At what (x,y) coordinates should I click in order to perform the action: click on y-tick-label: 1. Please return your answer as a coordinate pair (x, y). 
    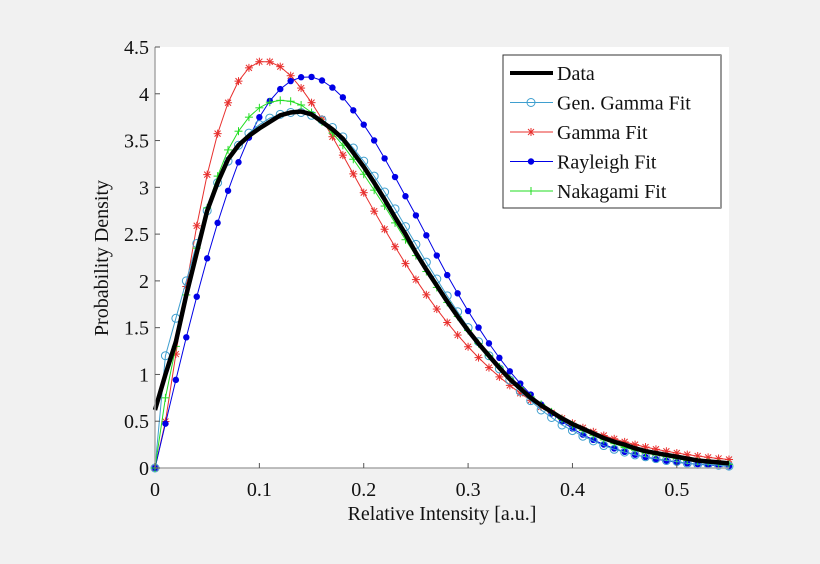
    Looking at the image, I should click on (144, 375).